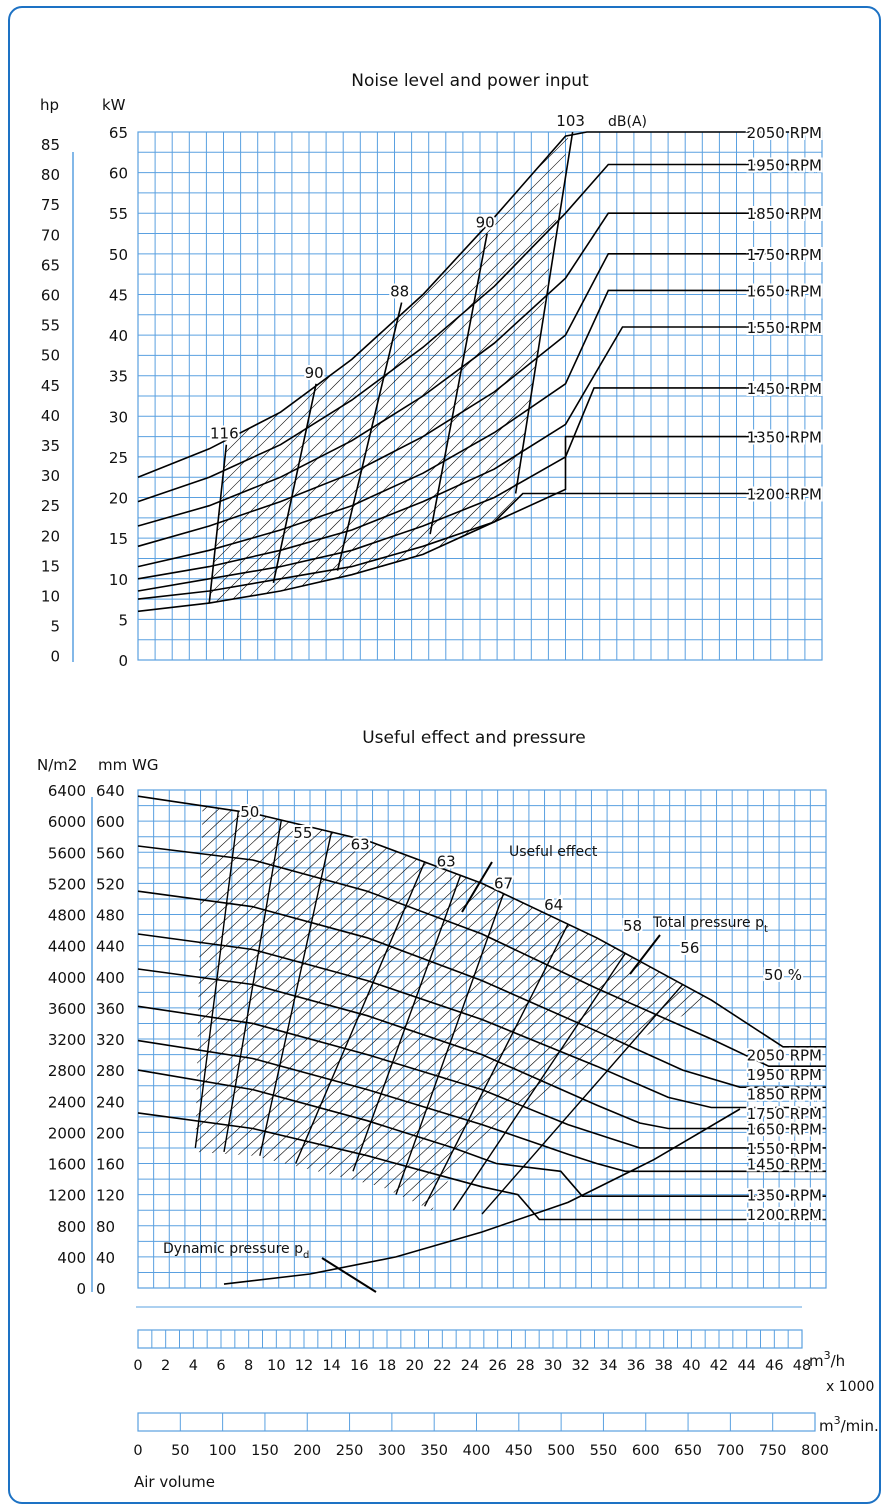 The height and width of the screenshot is (1508, 891). I want to click on m3h-tick-label: 2, so click(165, 1366).